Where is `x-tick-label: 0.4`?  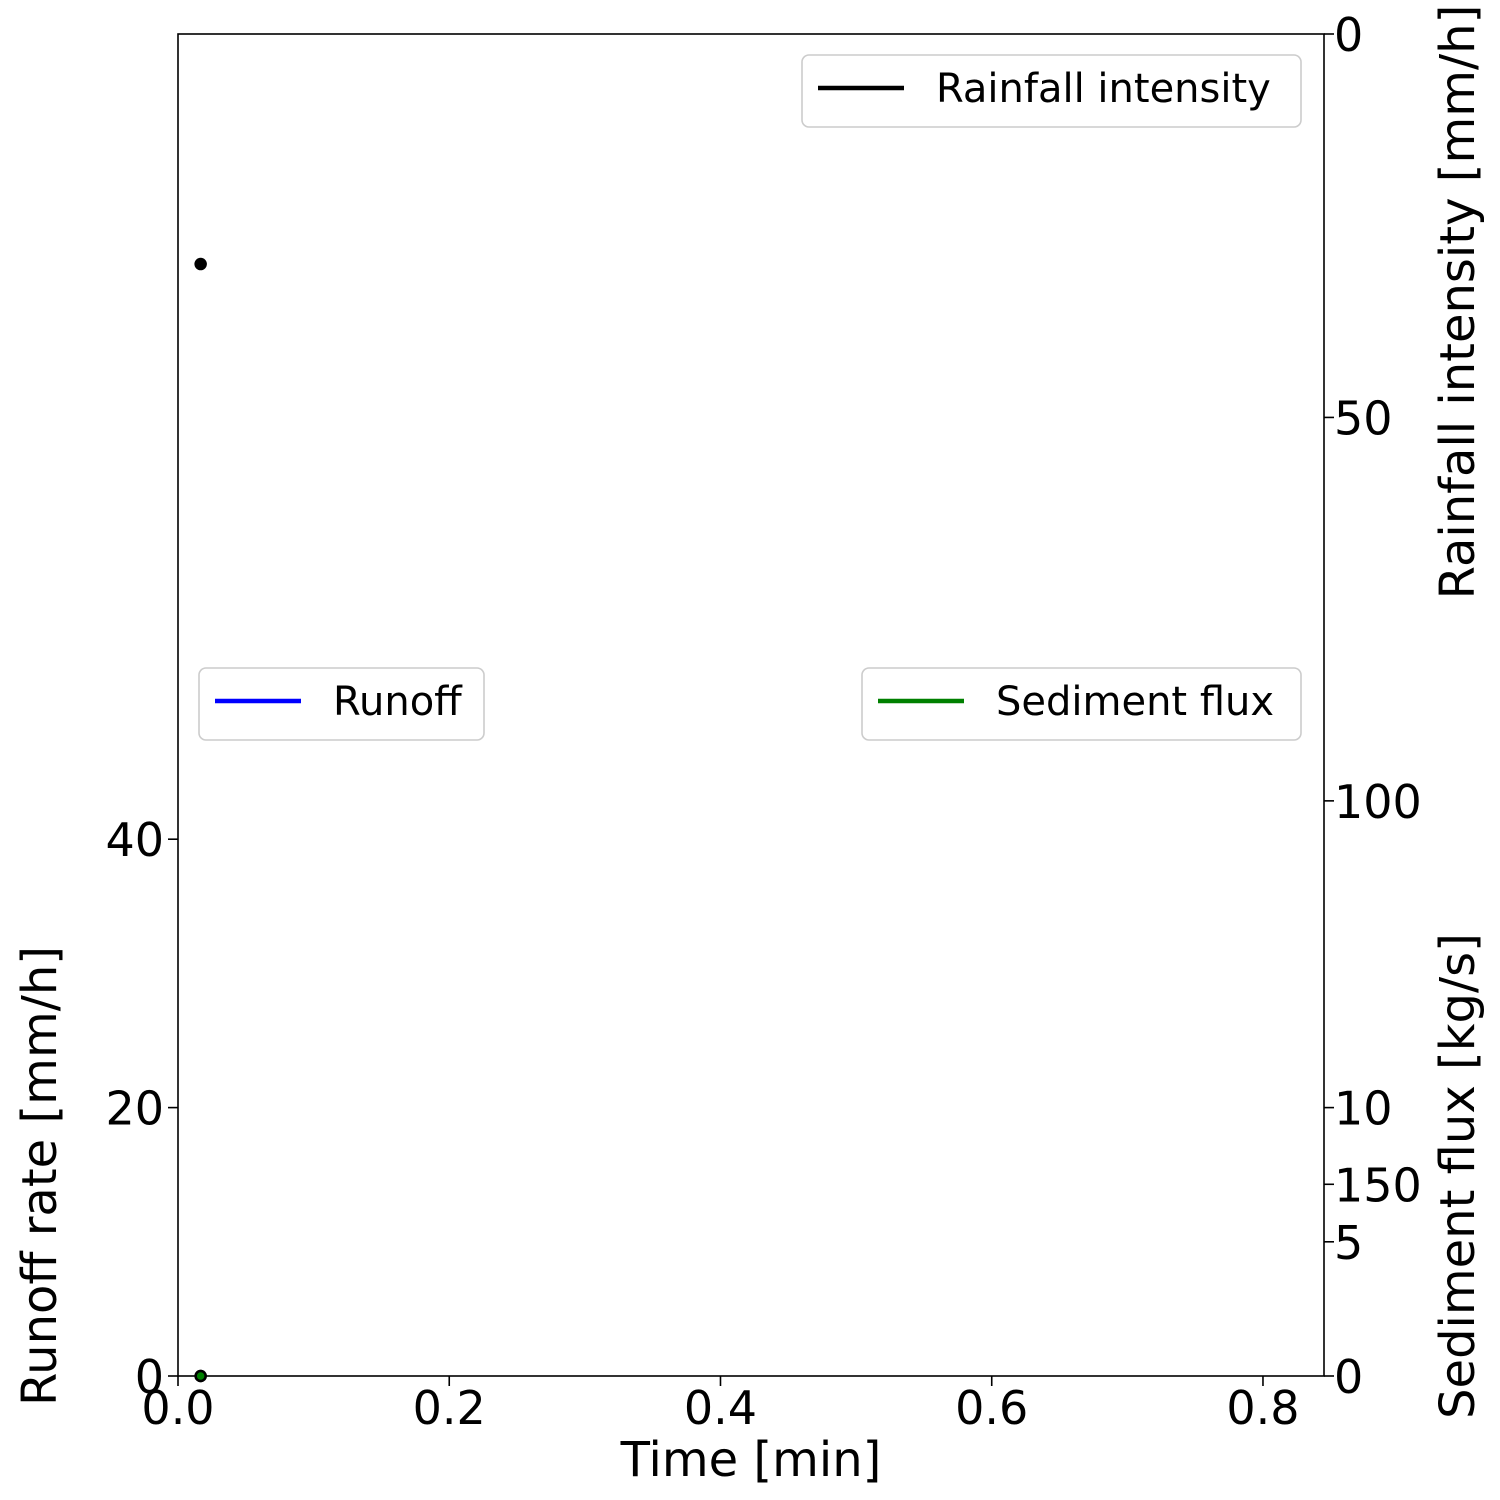
x-tick-label: 0.4 is located at coordinates (720, 1408).